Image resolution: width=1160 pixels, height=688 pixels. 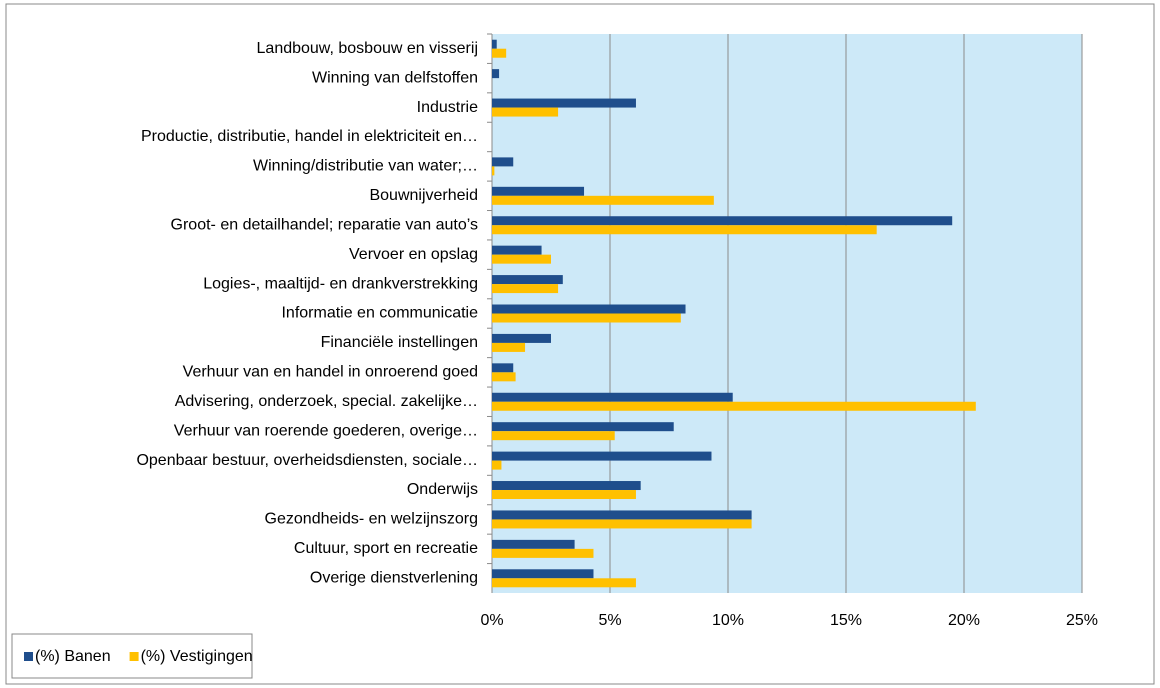 What do you see at coordinates (399, 342) in the screenshot?
I see `y-tick-label: Financiële instellingen` at bounding box center [399, 342].